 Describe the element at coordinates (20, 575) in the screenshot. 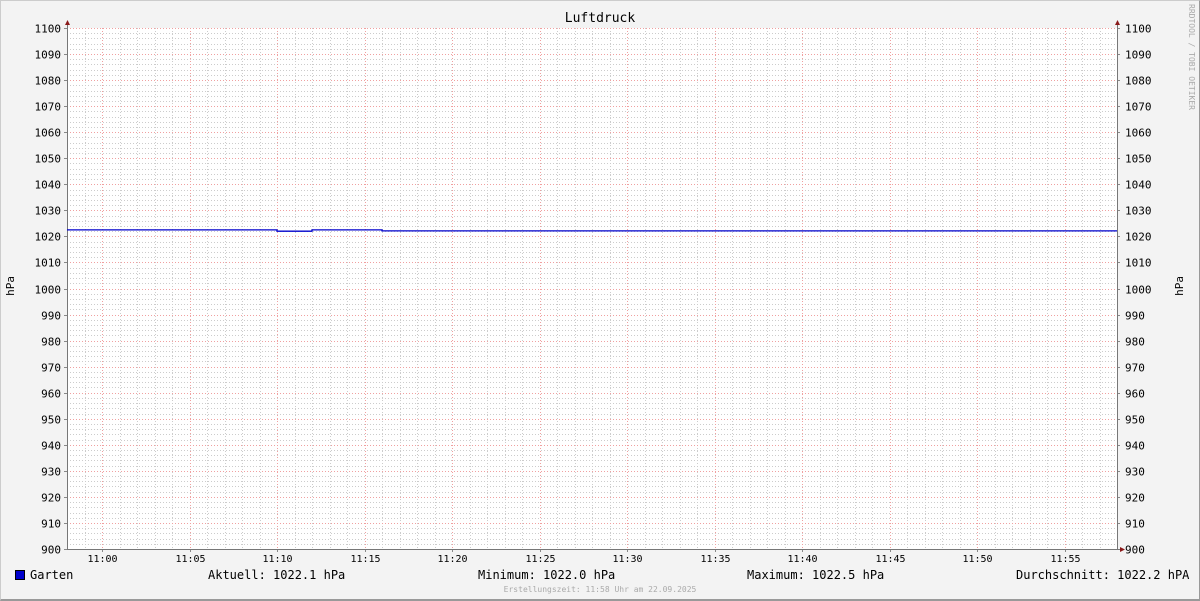

I see `legend-swatch-garten` at that location.